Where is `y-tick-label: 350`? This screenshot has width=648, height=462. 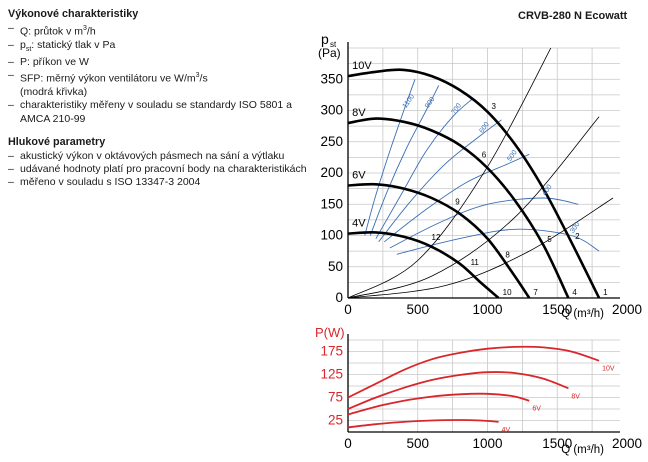 y-tick-label: 350 is located at coordinates (331, 78).